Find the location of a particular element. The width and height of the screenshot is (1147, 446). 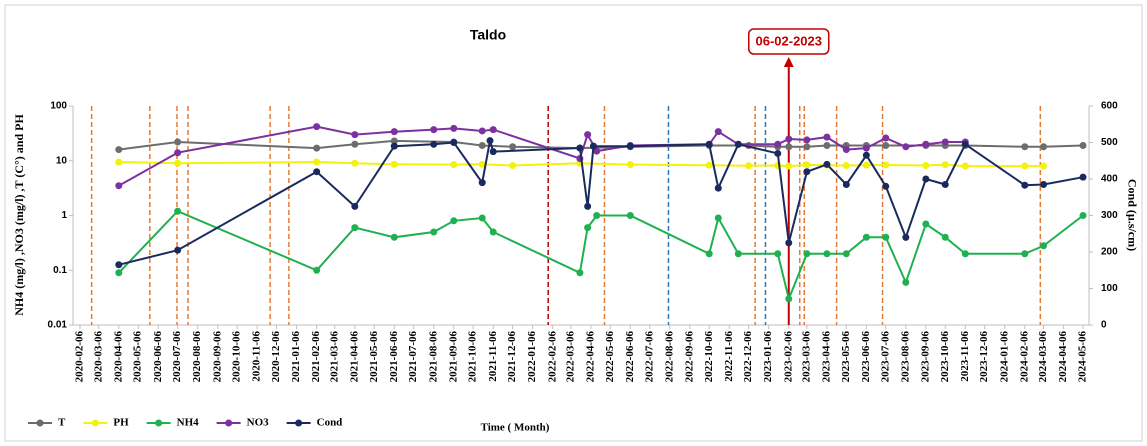

x-tick-label: 2022-01-06 is located at coordinates (532, 357).